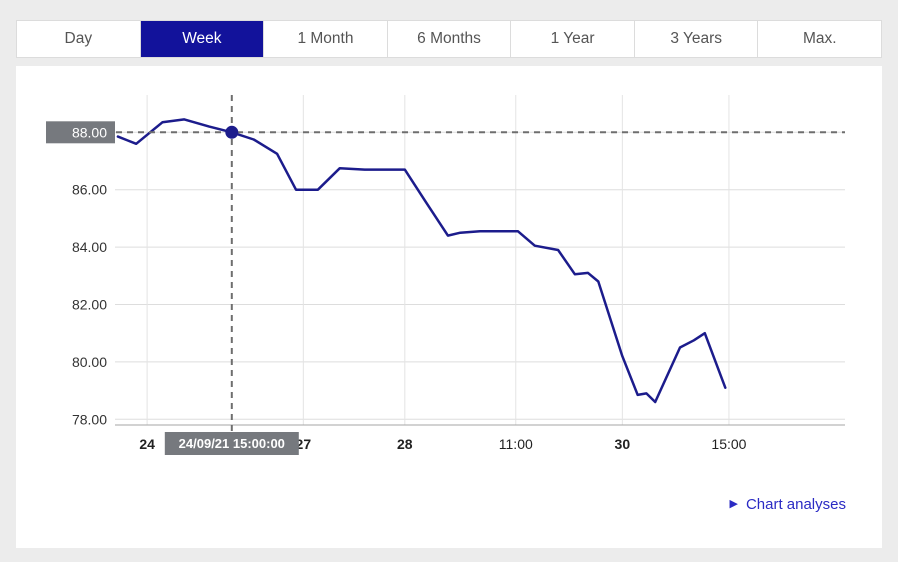 This screenshot has height=562, width=898. What do you see at coordinates (89, 304) in the screenshot?
I see `y-axis-label: 82.00` at bounding box center [89, 304].